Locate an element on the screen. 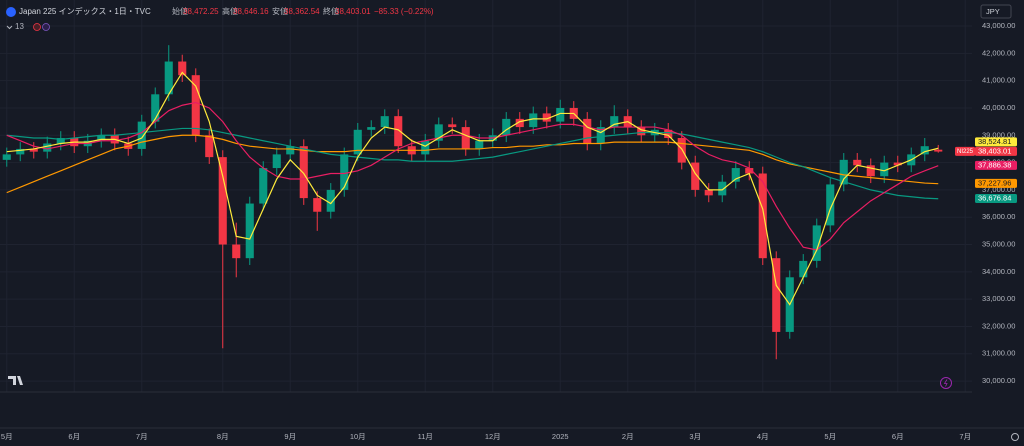 Image resolution: width=1024 pixels, height=446 pixels. y-tick-label: 43,000.00 is located at coordinates (998, 25).